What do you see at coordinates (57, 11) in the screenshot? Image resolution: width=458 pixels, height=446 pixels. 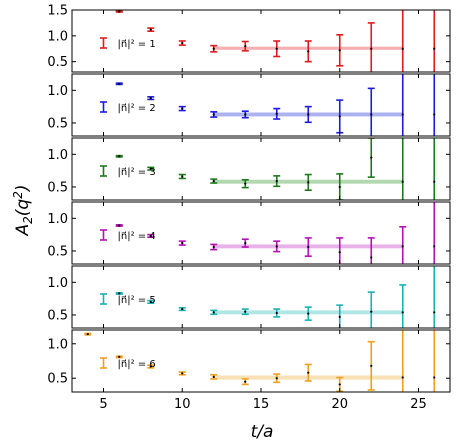 I see `y-tick-label: 1.5` at bounding box center [57, 11].